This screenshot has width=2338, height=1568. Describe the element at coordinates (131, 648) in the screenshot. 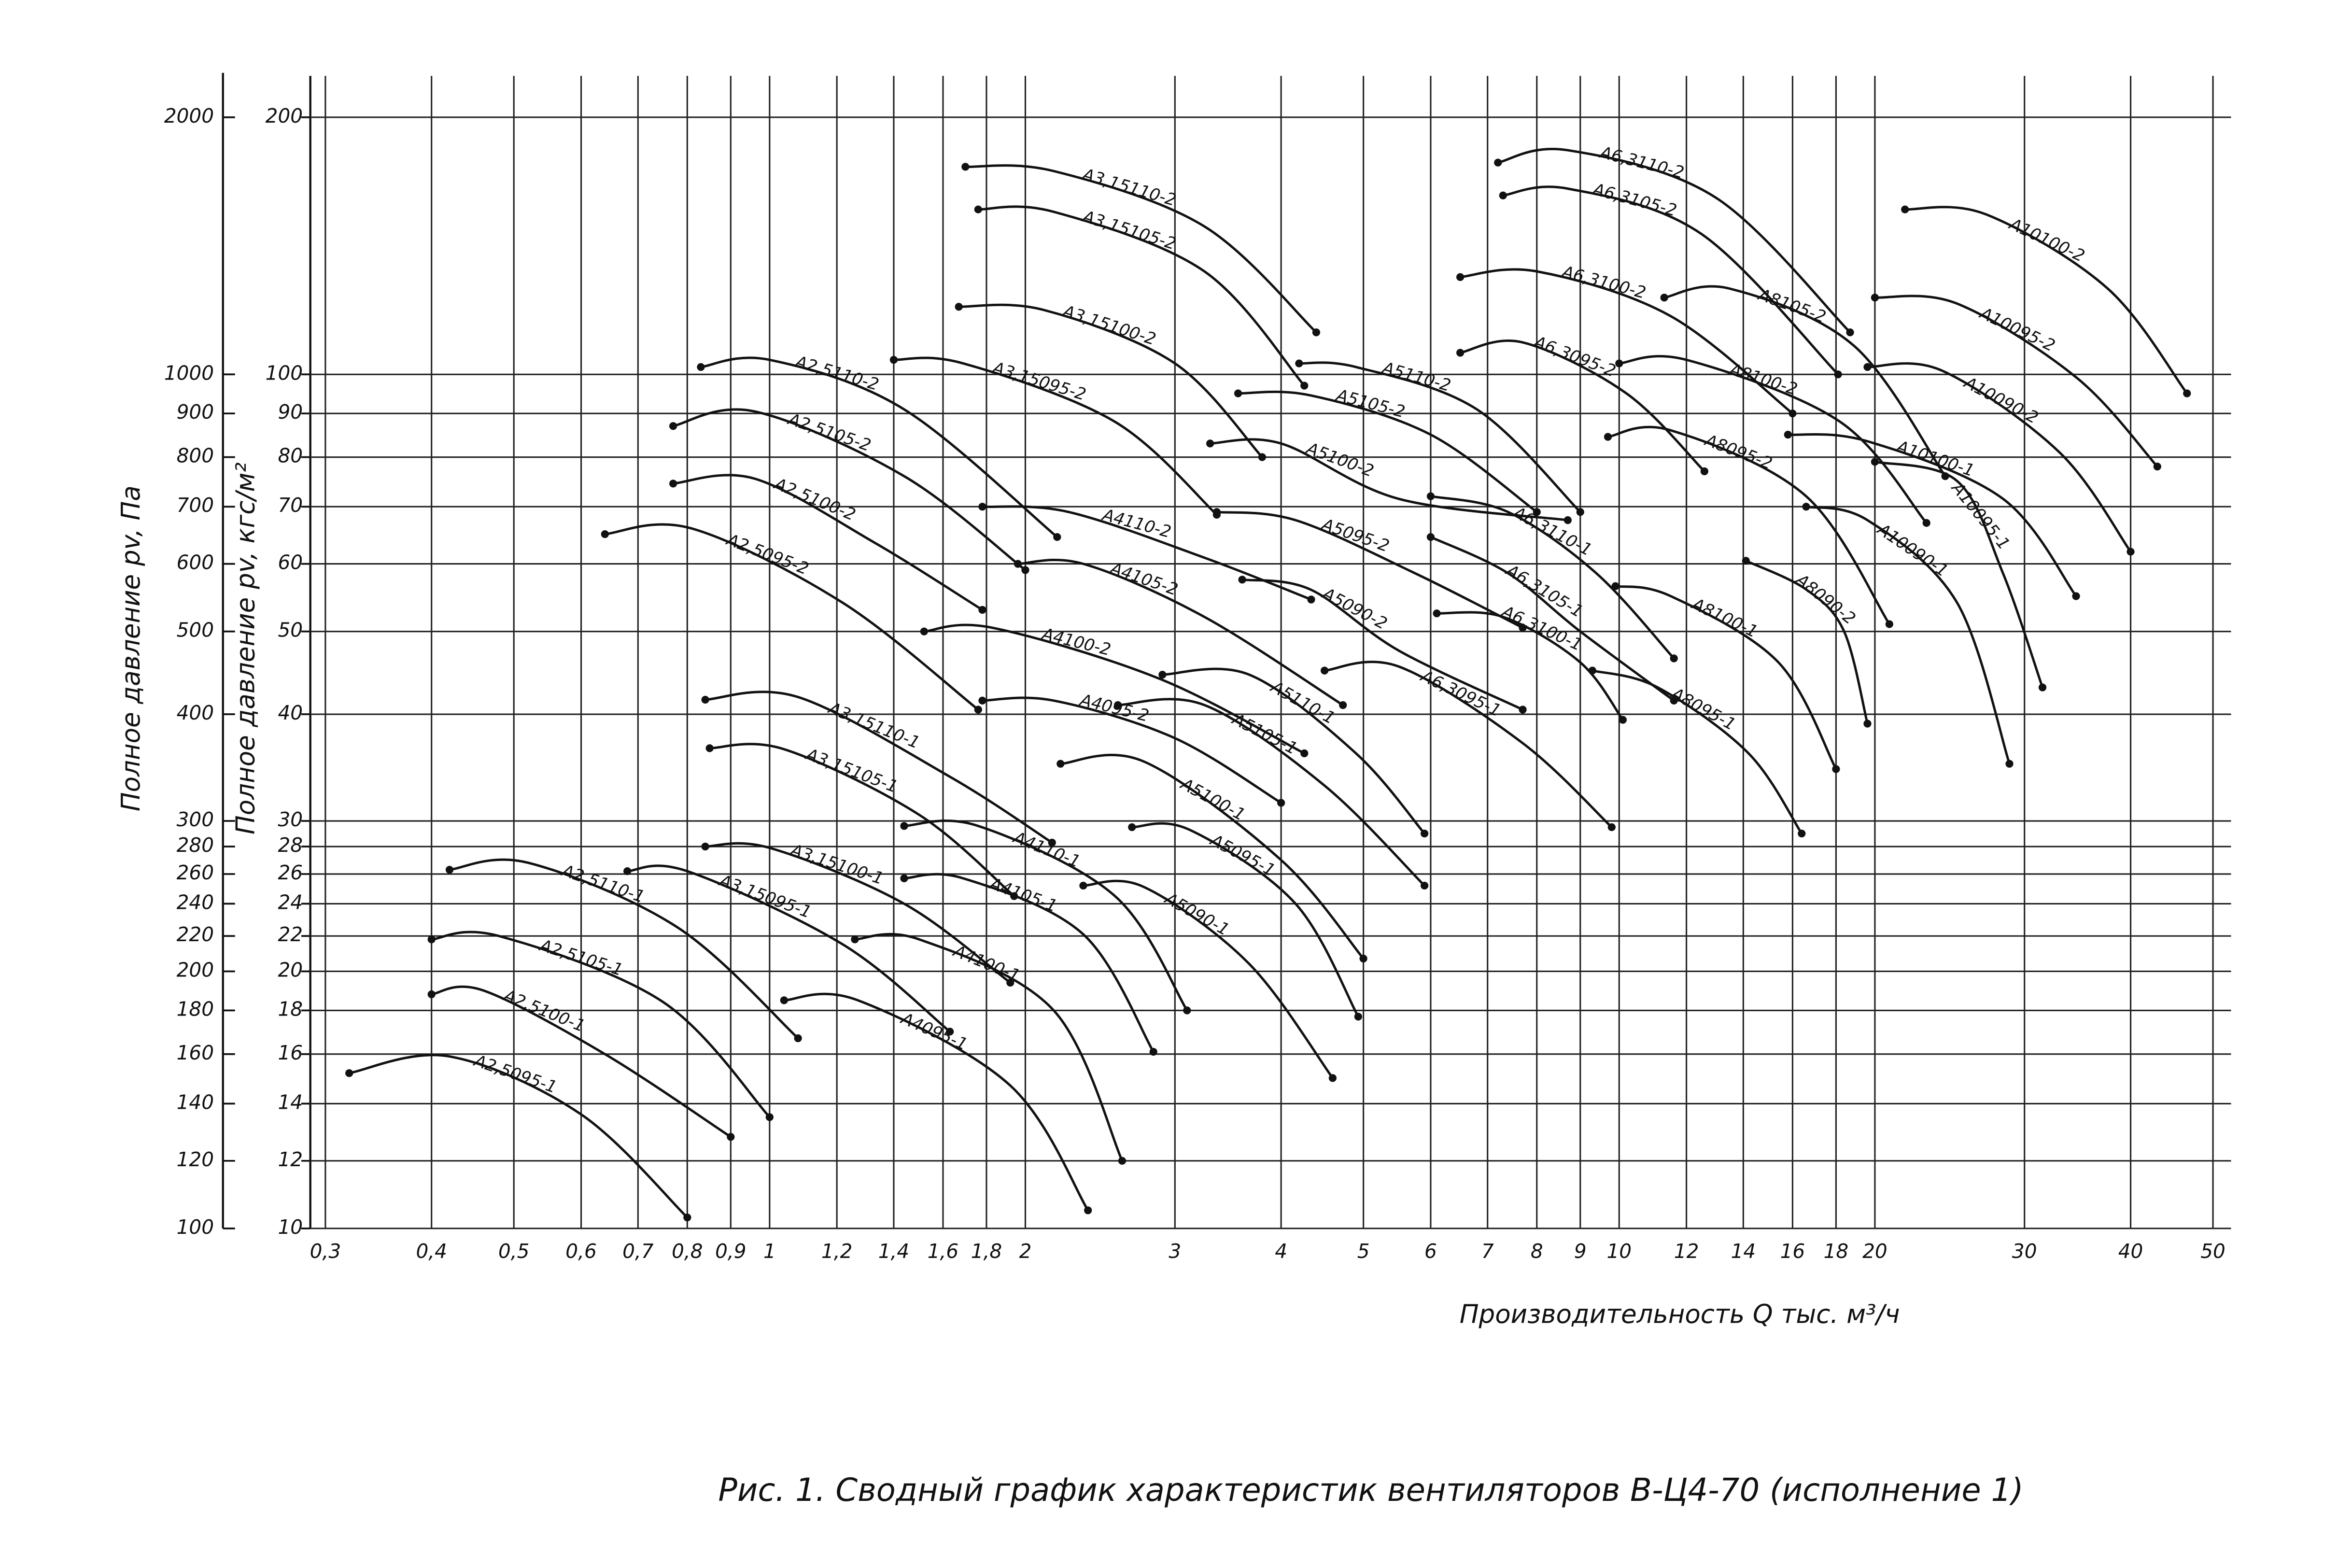

I see `y-axis-title: Полное давление pv, Па` at that location.